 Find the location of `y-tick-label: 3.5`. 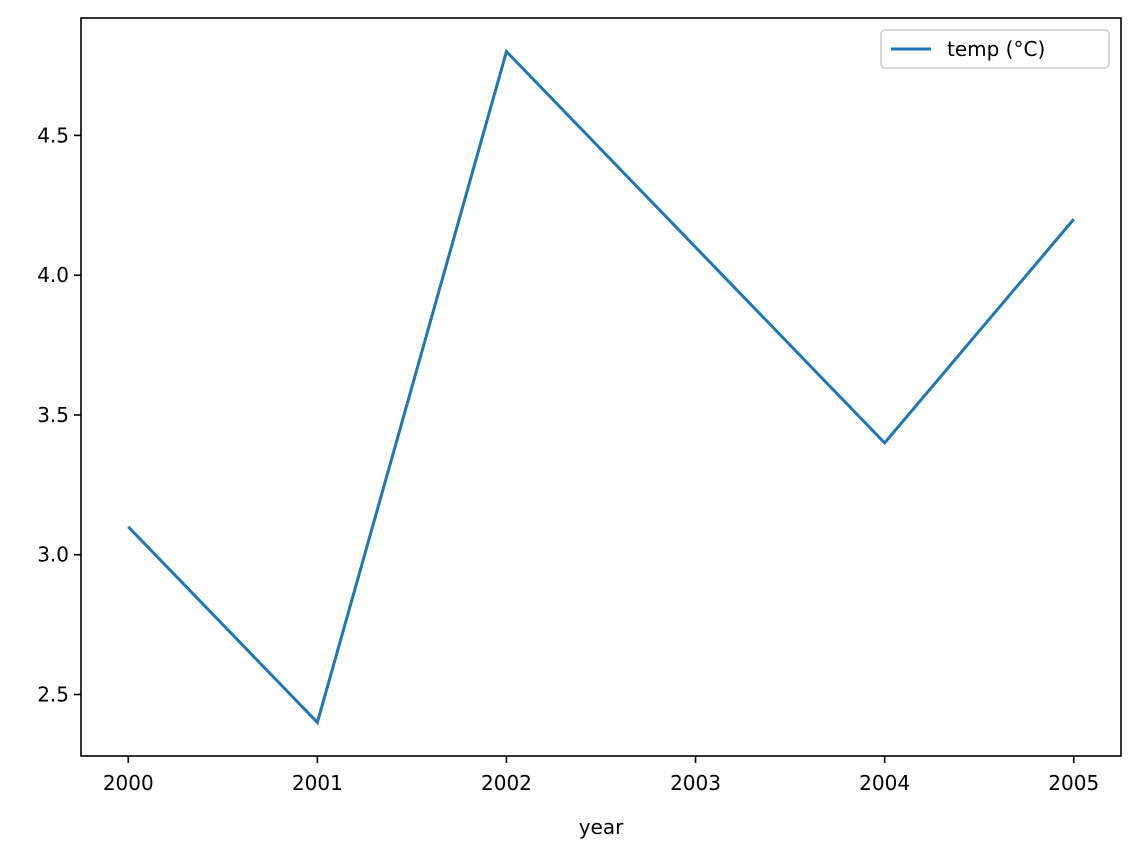

y-tick-label: 3.5 is located at coordinates (53, 415).